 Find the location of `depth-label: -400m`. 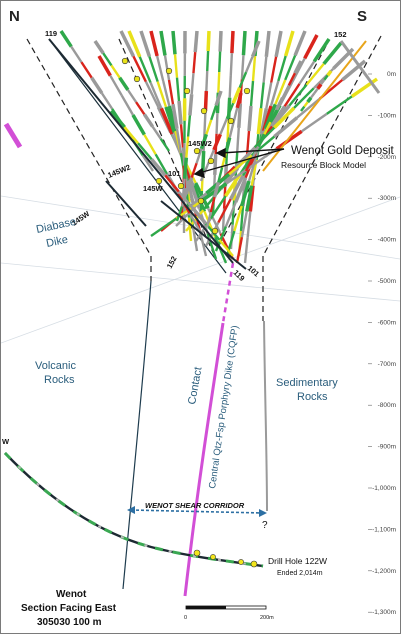

depth-label: -400m is located at coordinates (387, 240).